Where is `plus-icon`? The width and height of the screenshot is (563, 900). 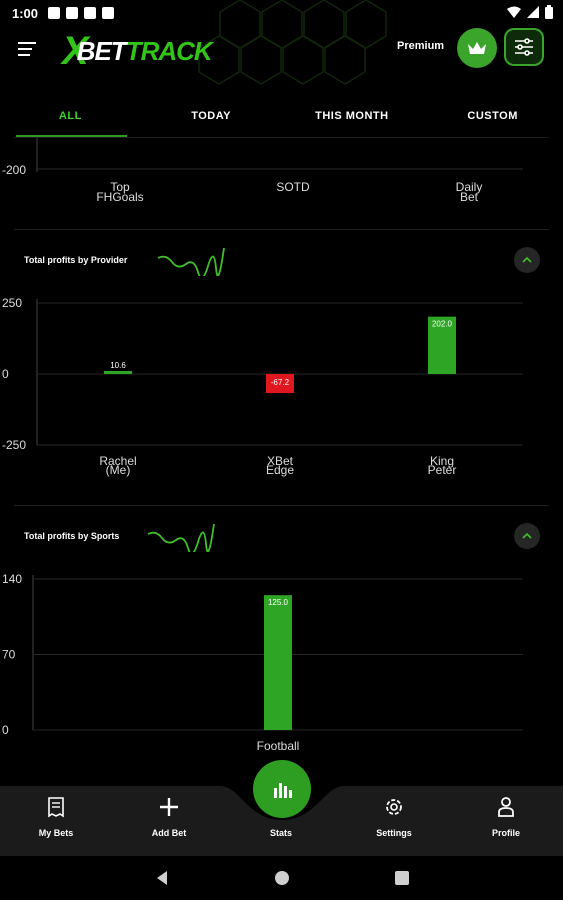 plus-icon is located at coordinates (169, 807).